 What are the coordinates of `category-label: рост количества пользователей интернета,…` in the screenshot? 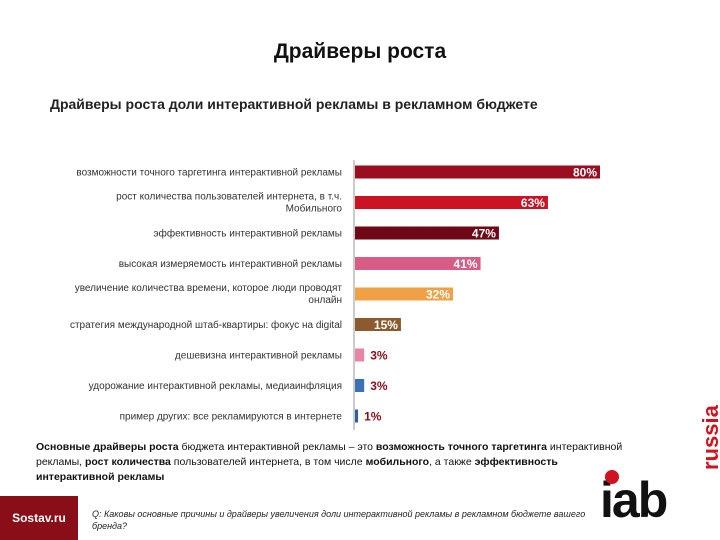 It's located at (229, 203).